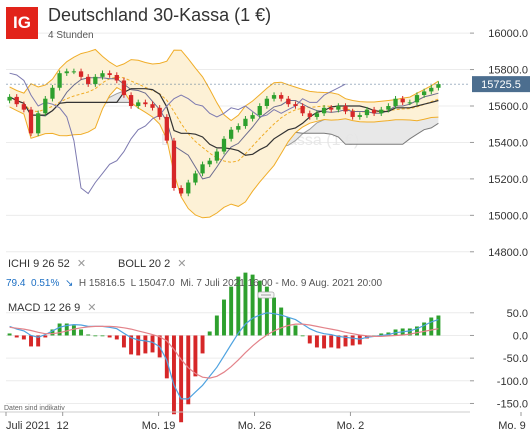 The image size is (532, 434). What do you see at coordinates (508, 143) in the screenshot?
I see `price-tick-label: 15400.0` at bounding box center [508, 143].